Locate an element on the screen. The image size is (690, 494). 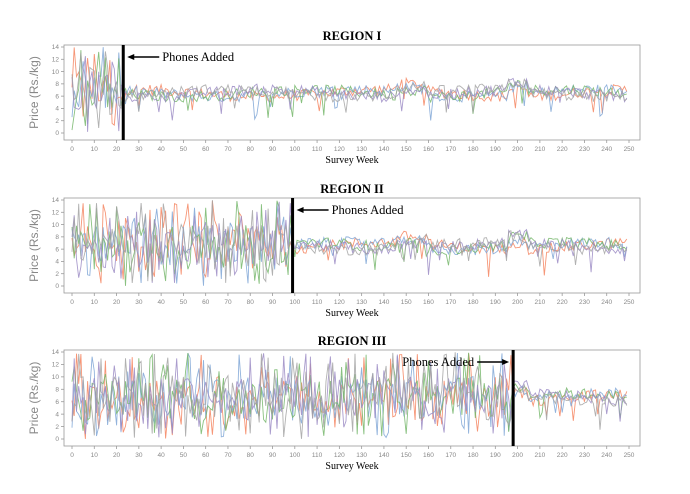
chart-title: REGION I is located at coordinates (352, 36).